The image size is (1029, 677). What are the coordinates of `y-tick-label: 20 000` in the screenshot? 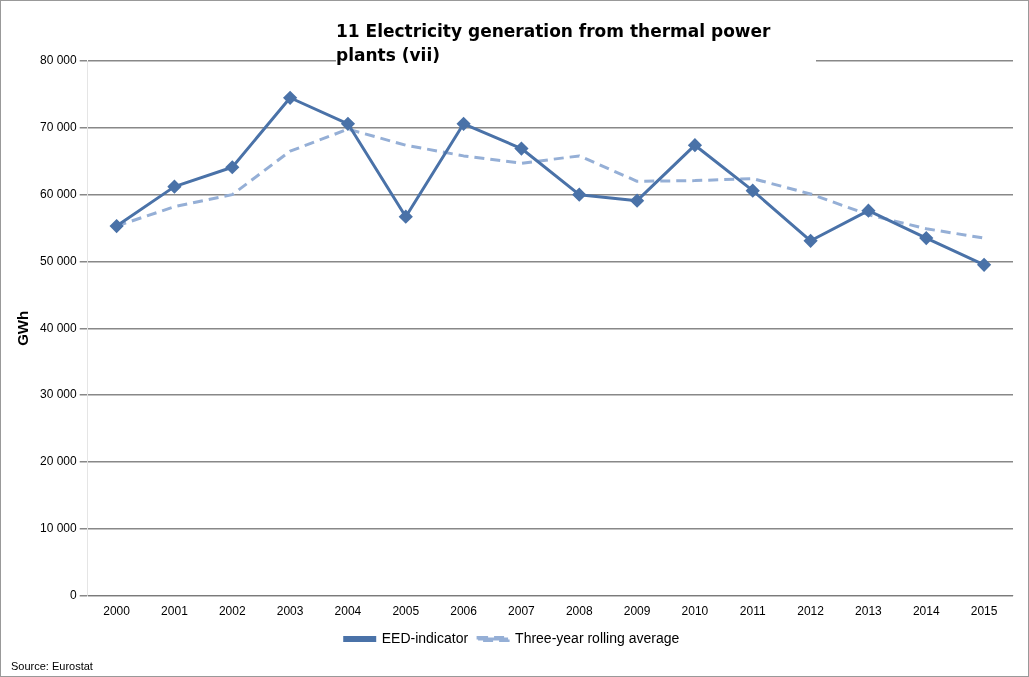 It's located at (59, 461).